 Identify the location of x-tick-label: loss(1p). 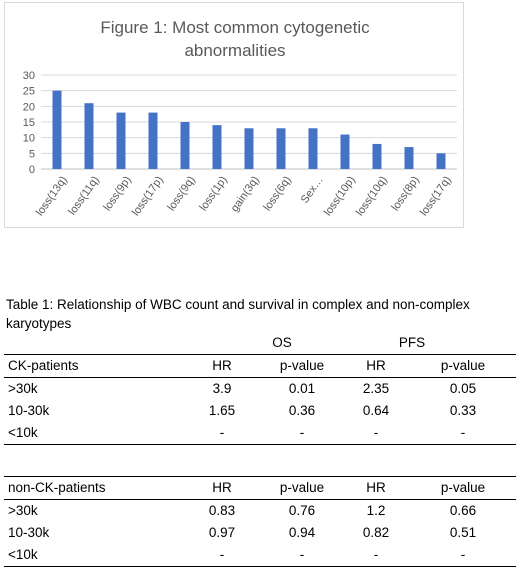
(213, 193).